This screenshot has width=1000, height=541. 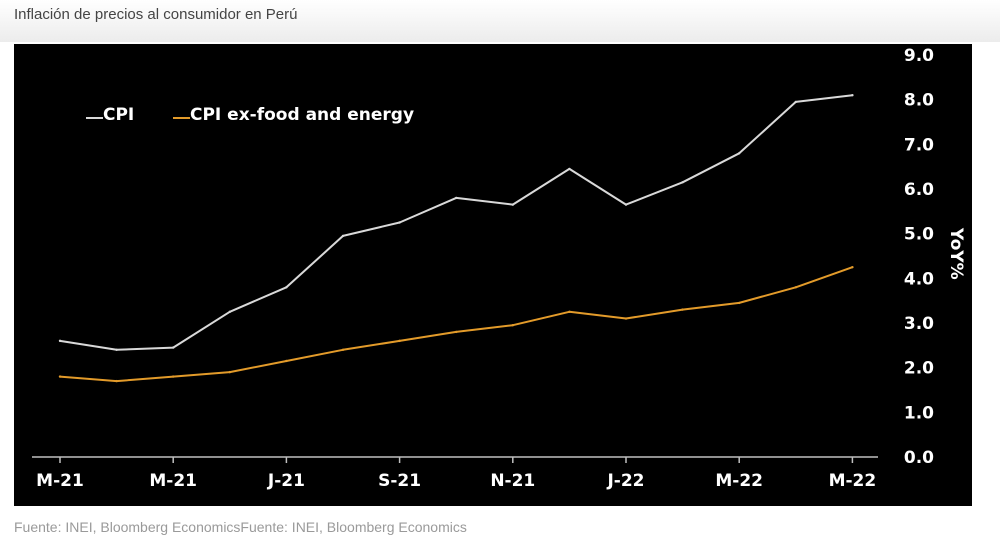 I want to click on legend-label: CPI ex-food and energy, so click(x=302, y=115).